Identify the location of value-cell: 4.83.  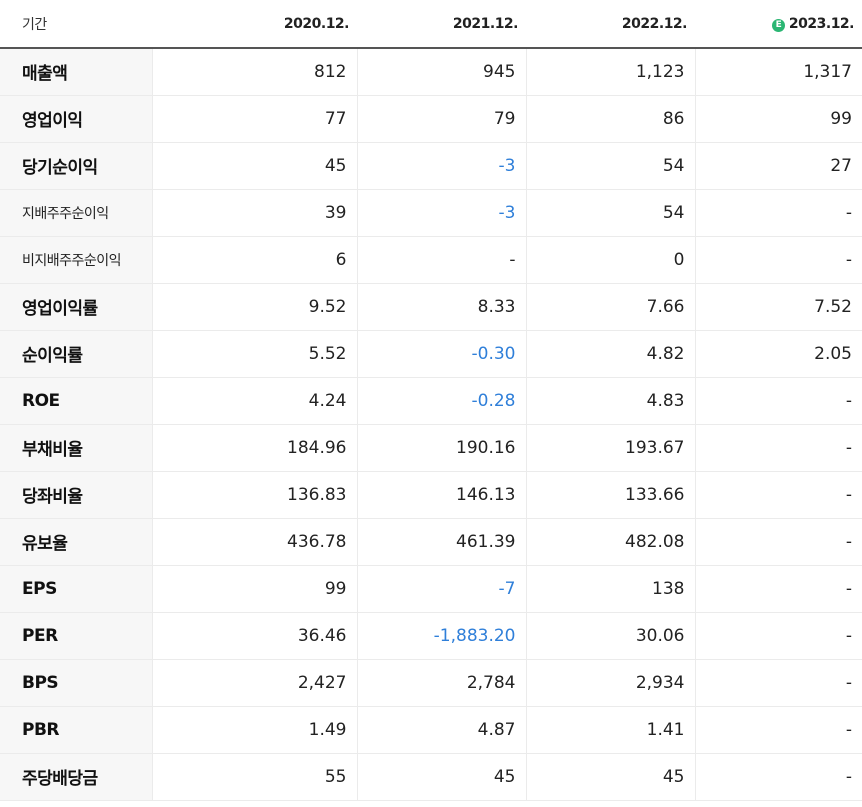
(610, 401).